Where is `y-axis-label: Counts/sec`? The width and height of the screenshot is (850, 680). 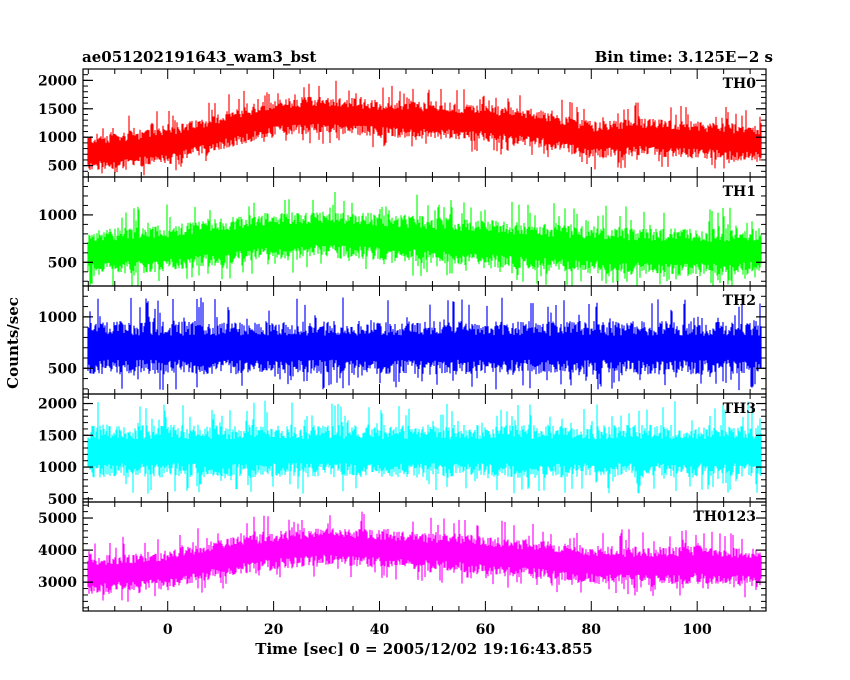
y-axis-label: Counts/sec is located at coordinates (13, 343).